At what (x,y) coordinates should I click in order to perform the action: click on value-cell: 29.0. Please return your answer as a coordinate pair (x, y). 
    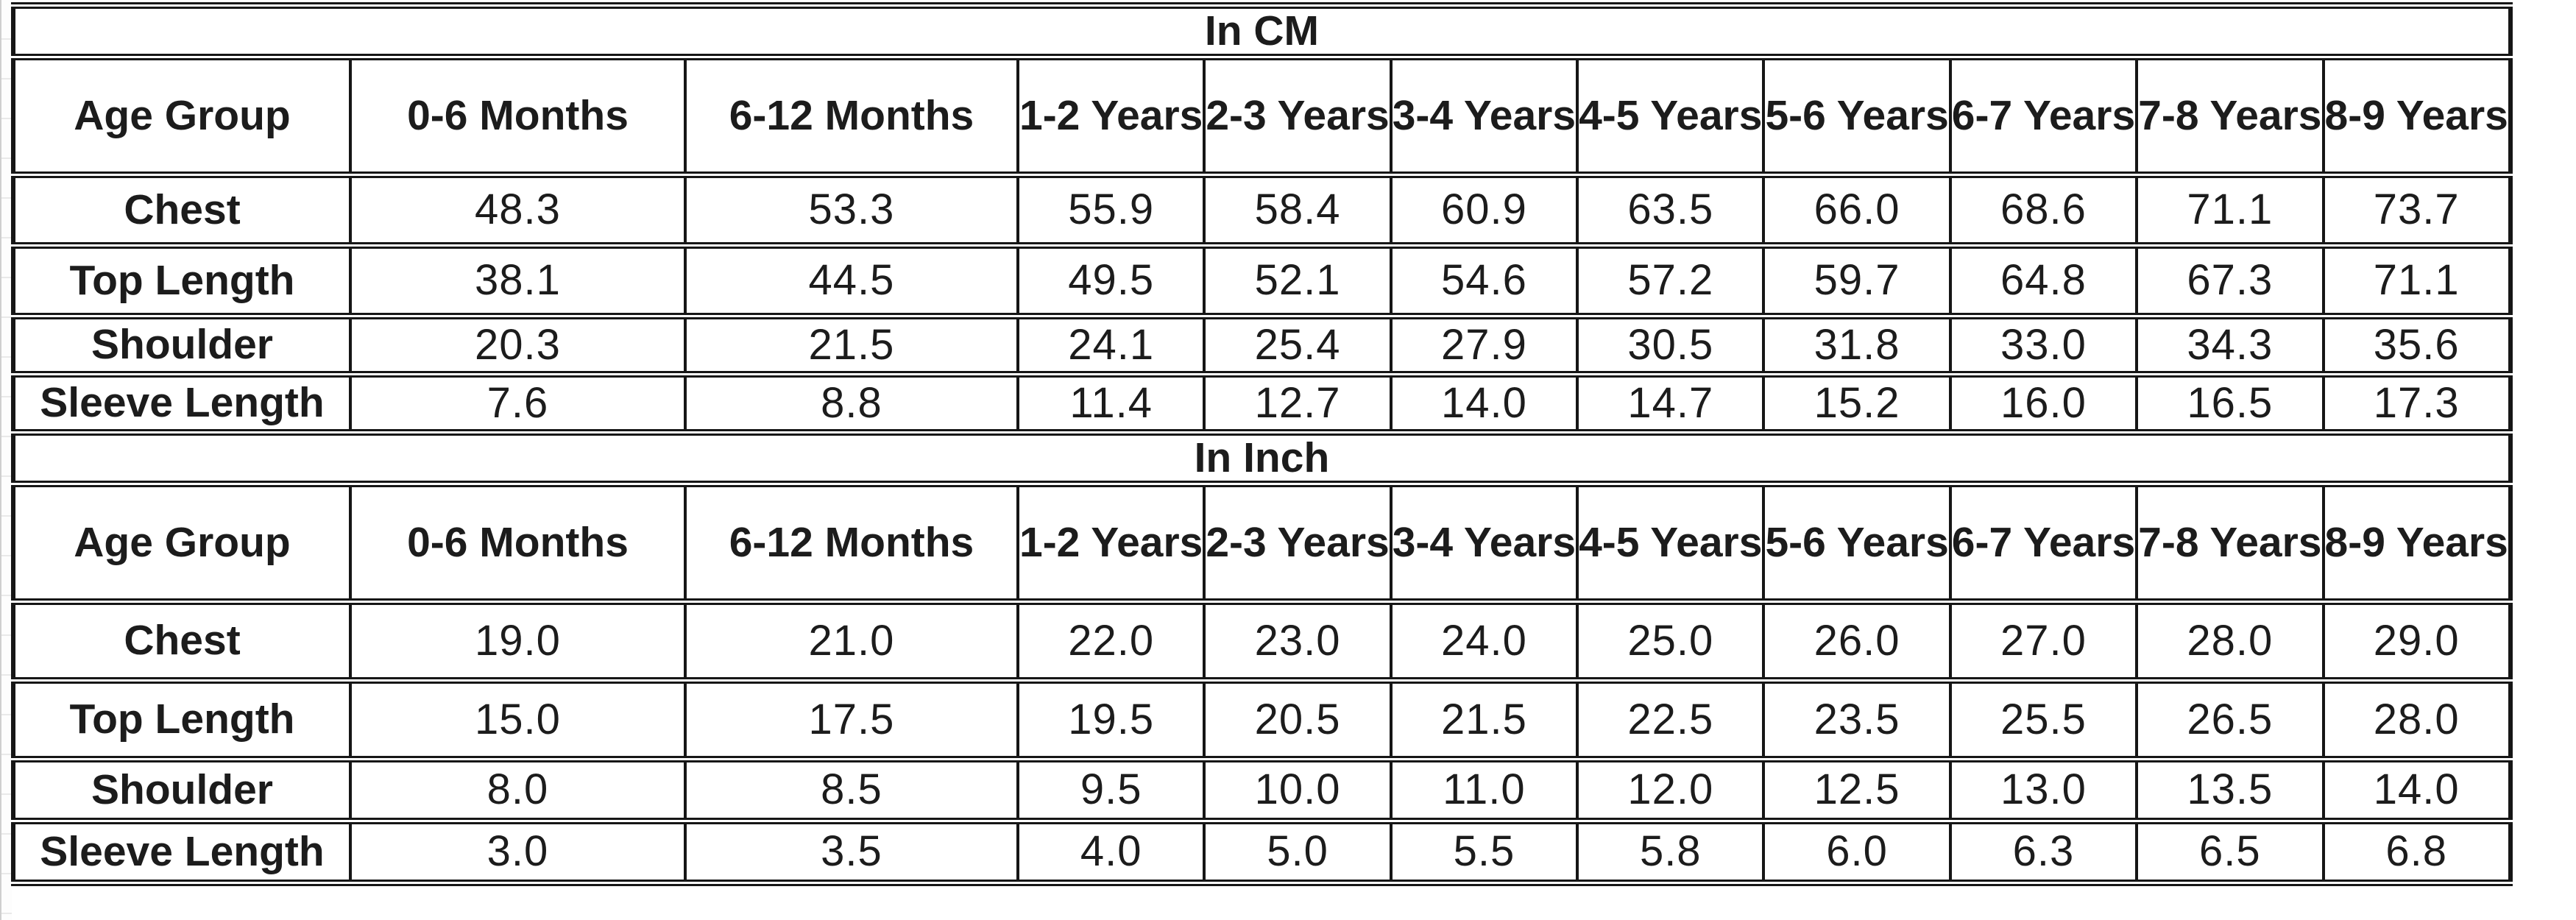
    Looking at the image, I should click on (2416, 641).